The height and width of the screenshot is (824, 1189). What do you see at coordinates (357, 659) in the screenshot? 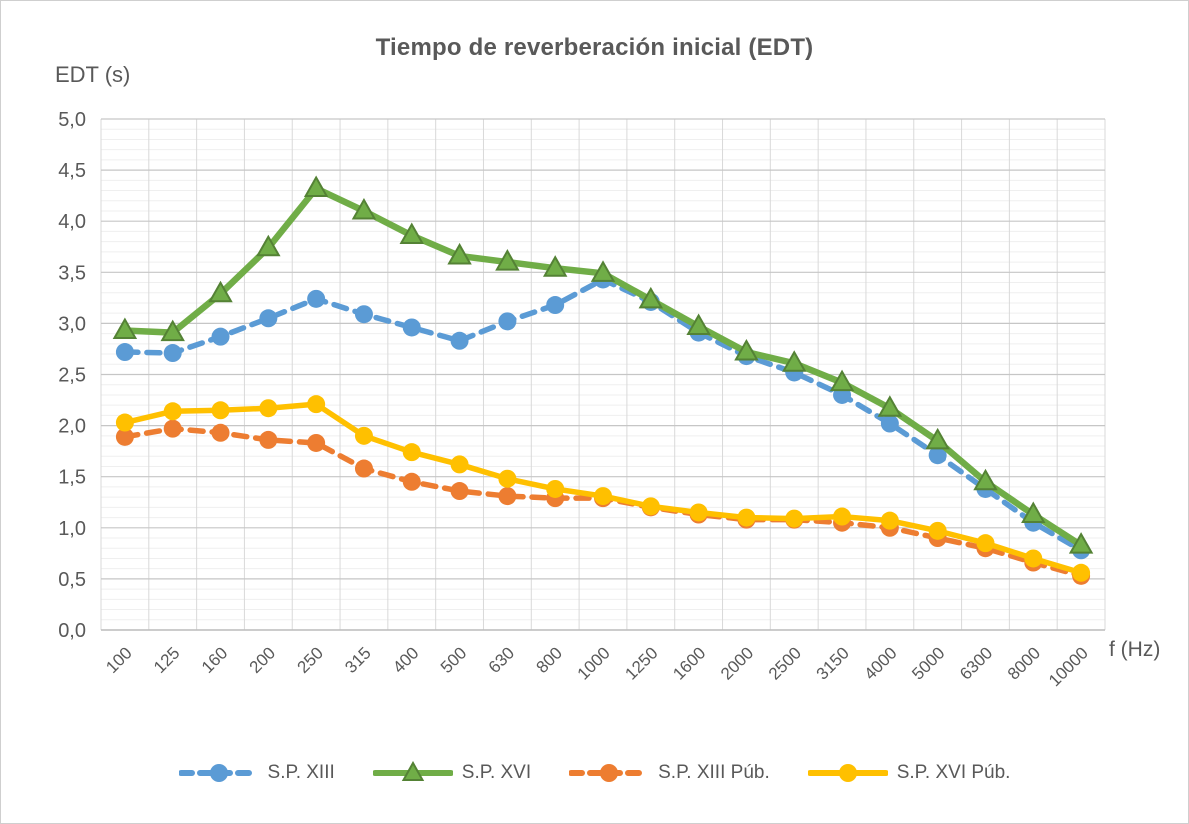
I see `x-tick-label: 315` at bounding box center [357, 659].